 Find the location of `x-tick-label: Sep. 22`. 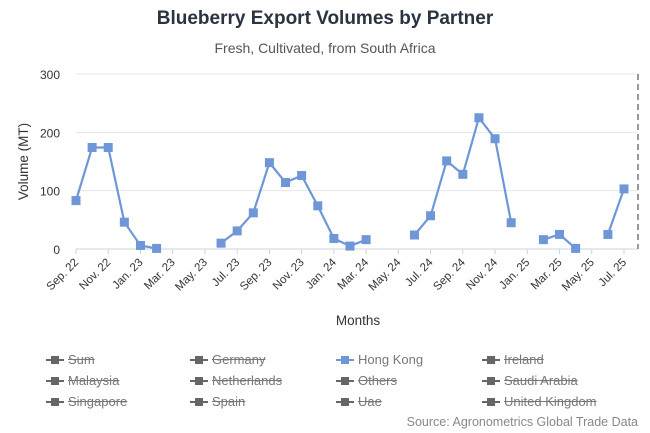

x-tick-label: Sep. 22 is located at coordinates (63, 275).